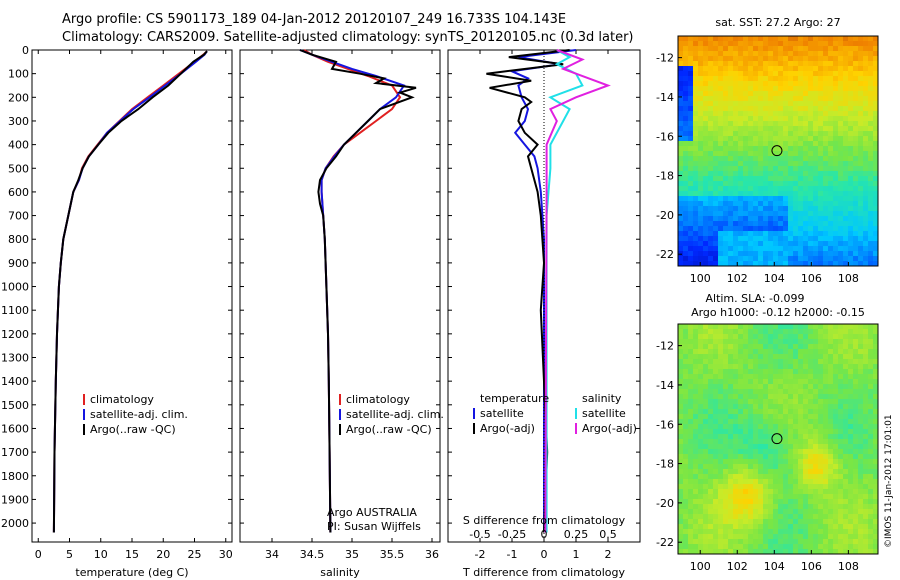  Describe the element at coordinates (543, 572) in the screenshot. I see `difference-xlabel: T difference from climatology` at that location.